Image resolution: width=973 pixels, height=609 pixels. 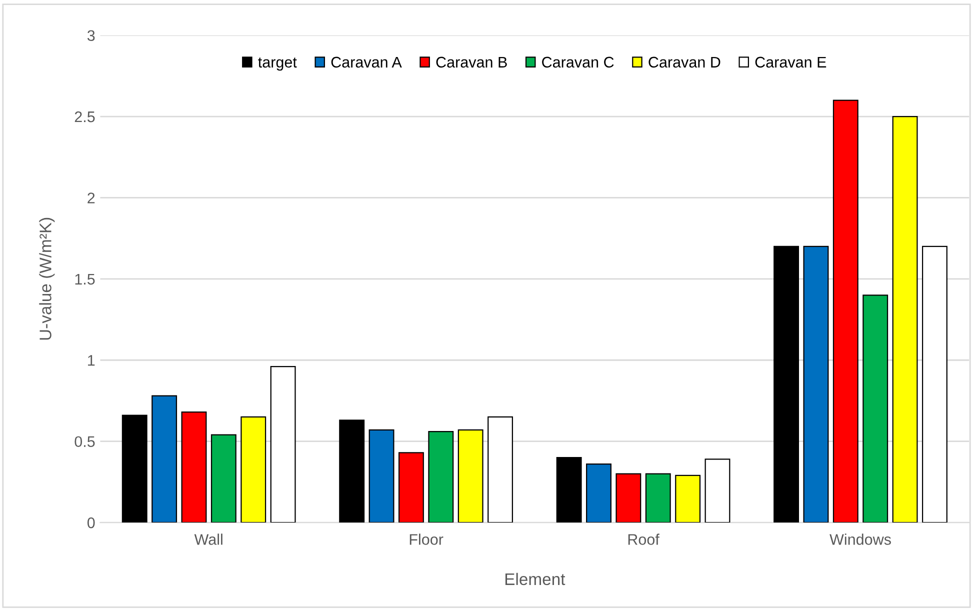 What do you see at coordinates (578, 62) in the screenshot?
I see `legend-label: Caravan C` at bounding box center [578, 62].